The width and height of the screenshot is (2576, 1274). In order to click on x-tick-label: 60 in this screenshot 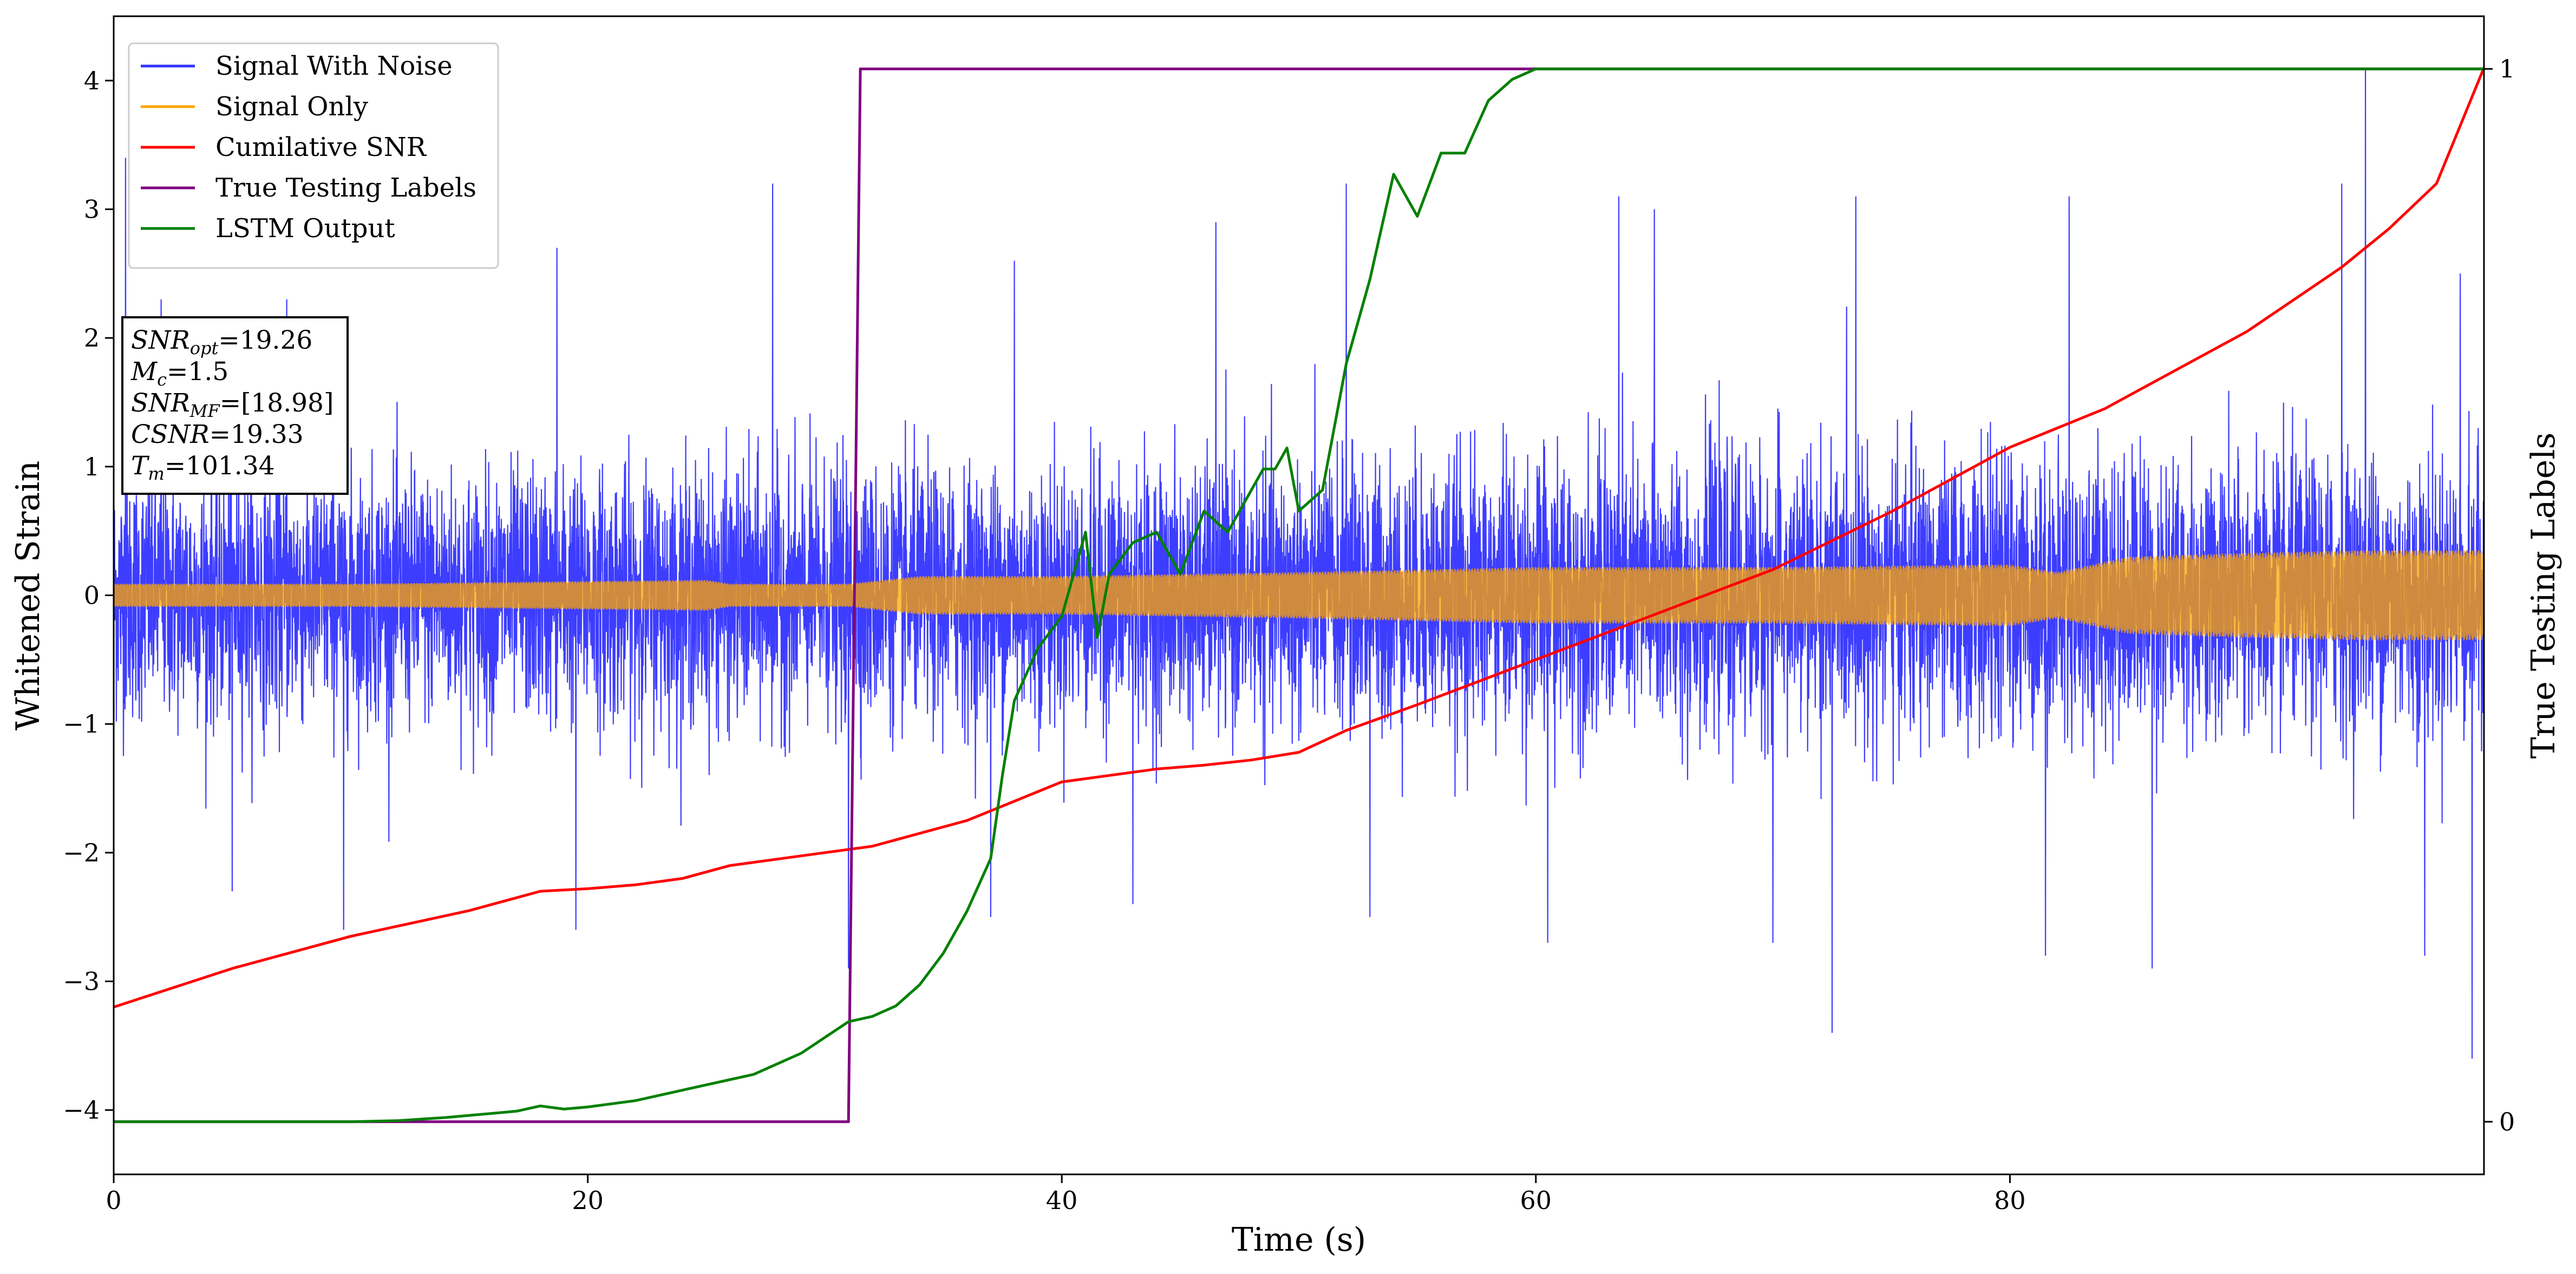, I will do `click(1536, 1200)`.